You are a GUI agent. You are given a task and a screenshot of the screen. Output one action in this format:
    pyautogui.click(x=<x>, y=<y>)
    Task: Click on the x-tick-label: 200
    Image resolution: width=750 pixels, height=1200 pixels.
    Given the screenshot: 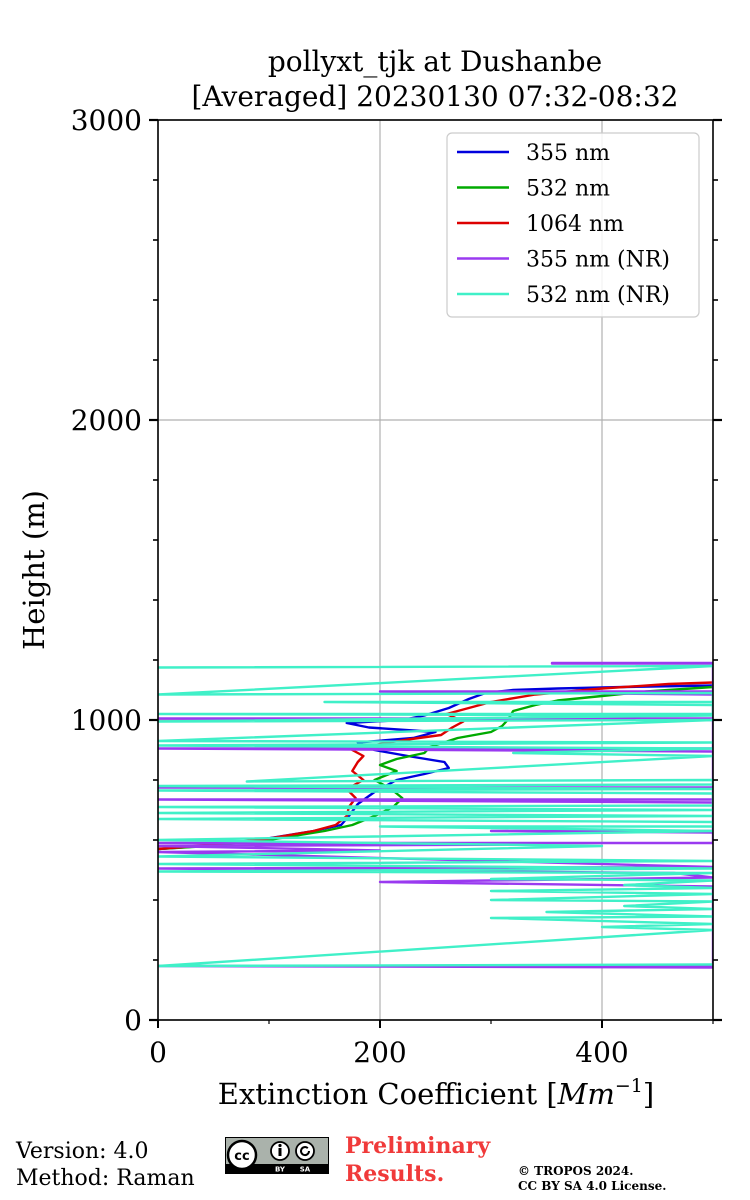 What is the action you would take?
    pyautogui.click(x=379, y=1052)
    